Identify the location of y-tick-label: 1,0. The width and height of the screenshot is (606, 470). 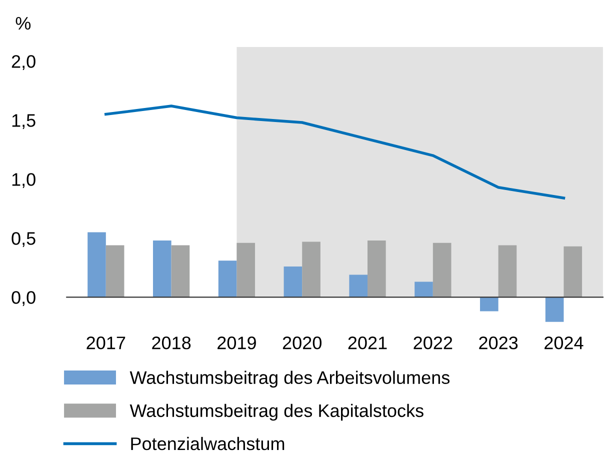
(24, 180).